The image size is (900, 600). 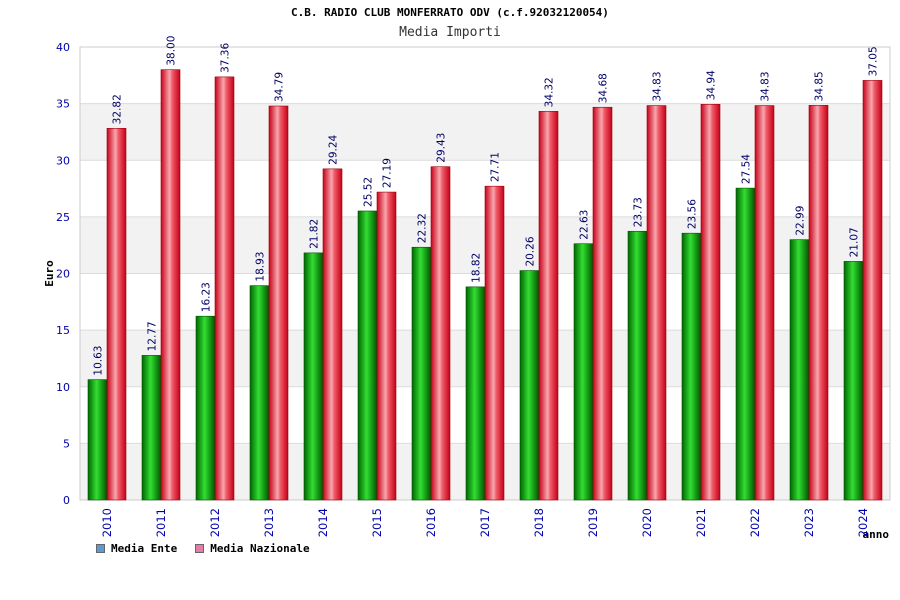 I want to click on x-tick-label: 2015, so click(x=377, y=522).